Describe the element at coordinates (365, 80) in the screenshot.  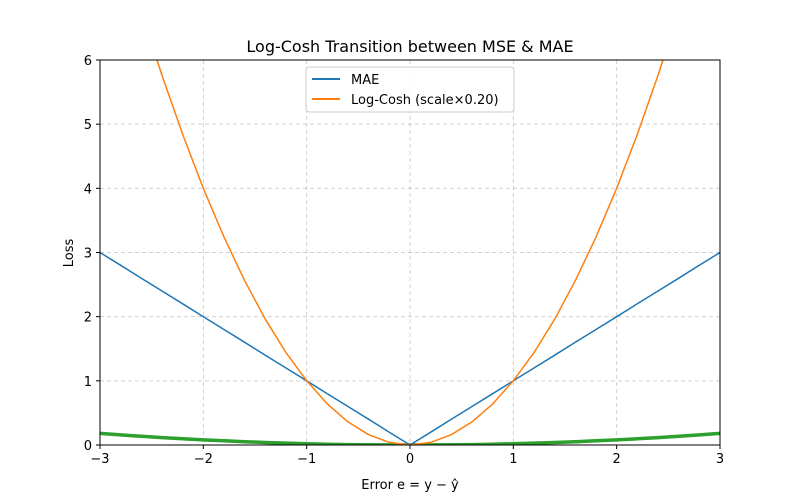
I see `legend-label-mae: MAE` at that location.